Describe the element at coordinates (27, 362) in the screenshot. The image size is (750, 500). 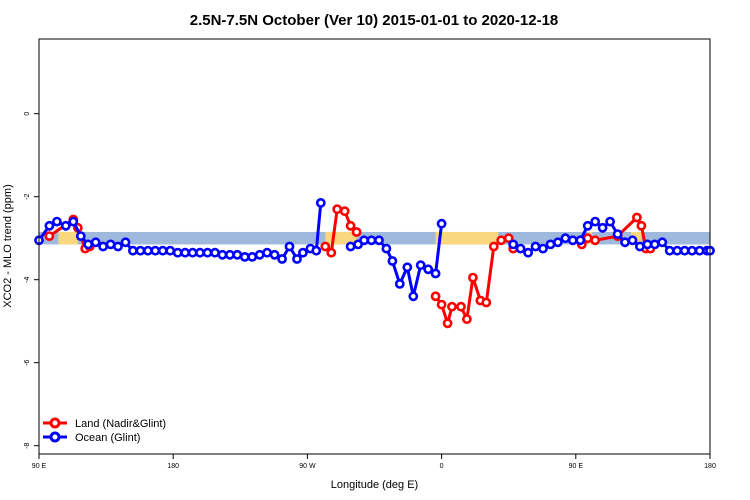
I see `y-tick-label: -6` at that location.